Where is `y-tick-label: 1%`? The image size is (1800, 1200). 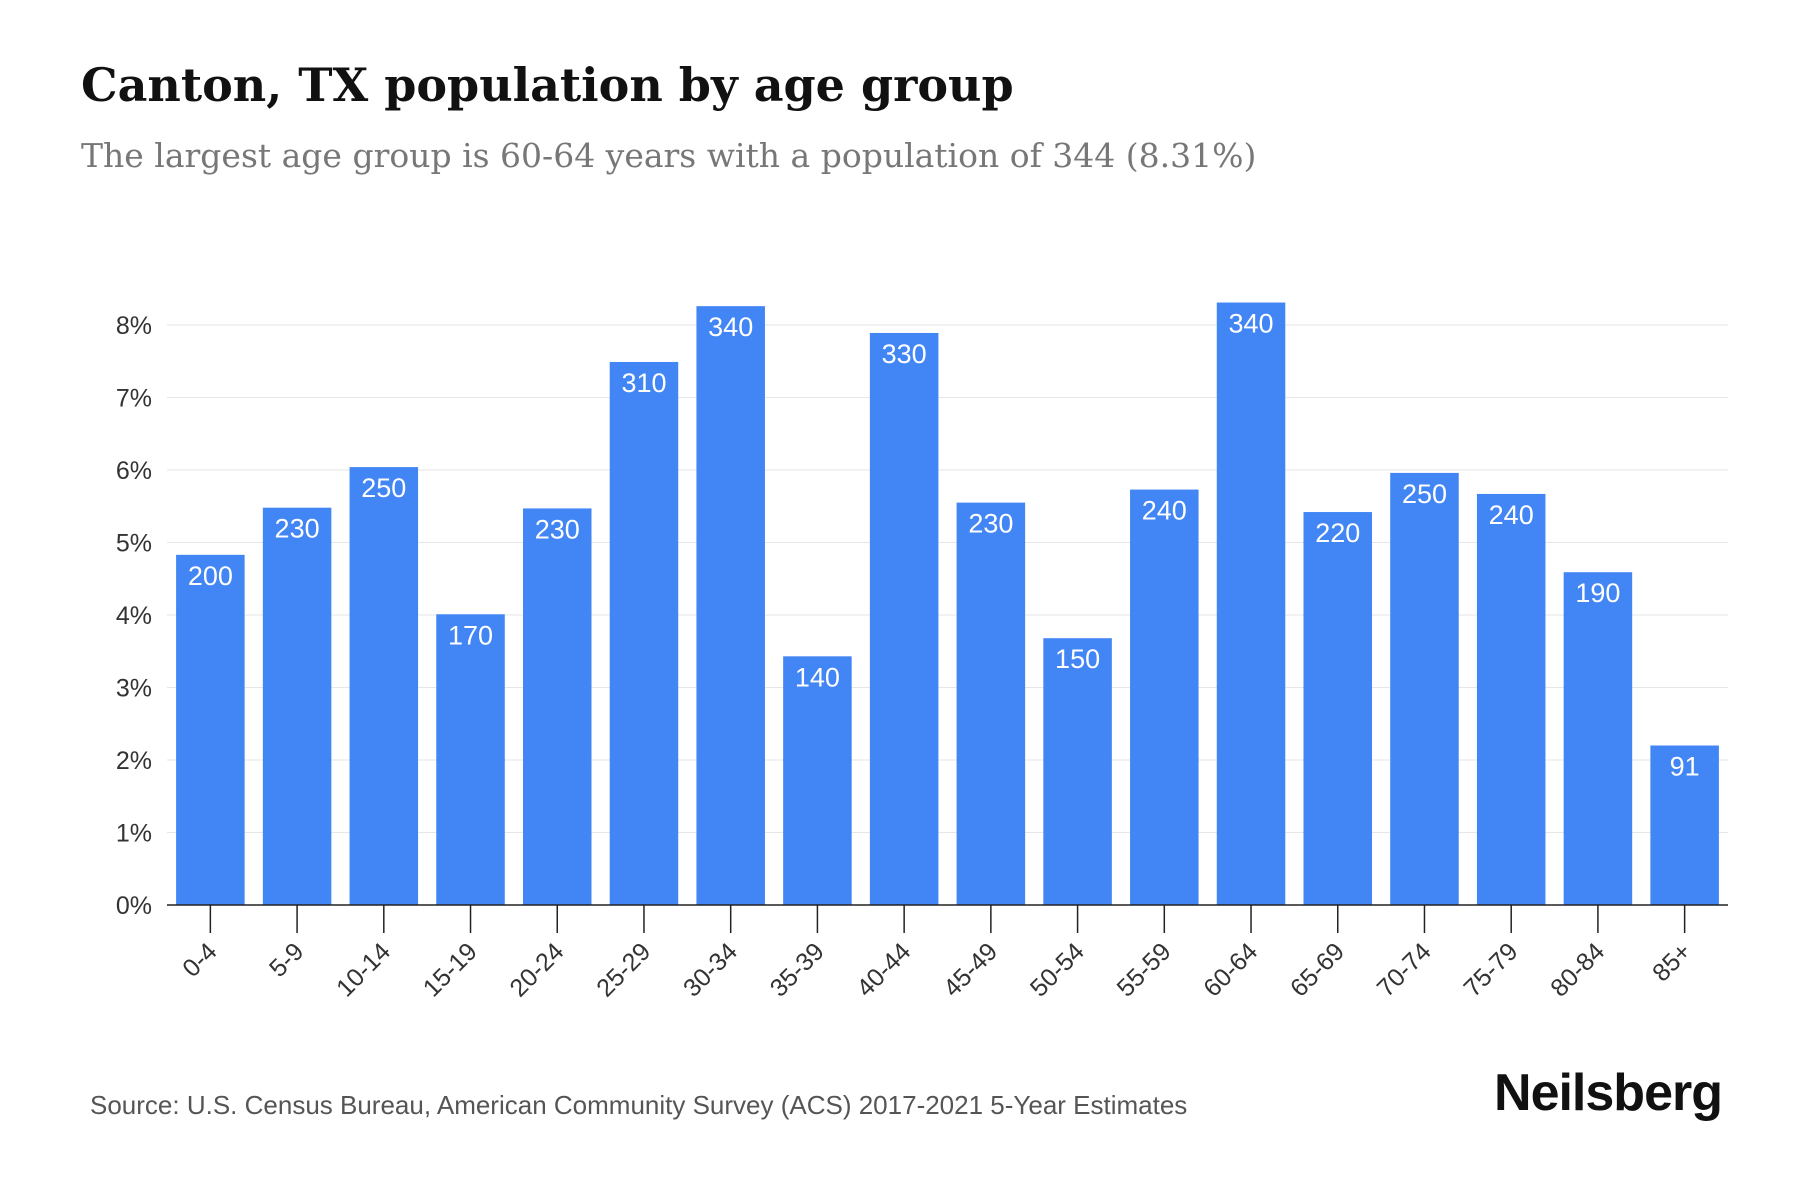 y-tick-label: 1% is located at coordinates (134, 834).